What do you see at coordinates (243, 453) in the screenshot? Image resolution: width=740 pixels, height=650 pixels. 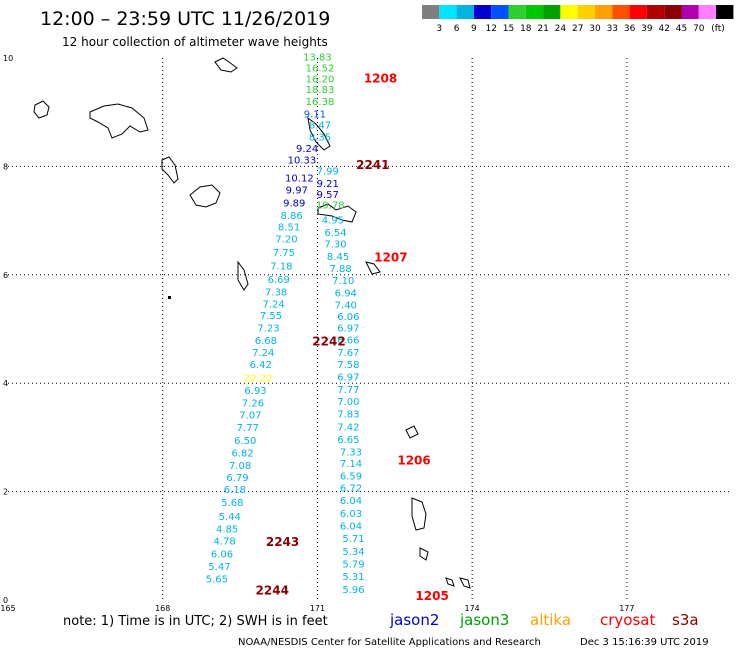 I see `wave-height-reading: 6.82` at bounding box center [243, 453].